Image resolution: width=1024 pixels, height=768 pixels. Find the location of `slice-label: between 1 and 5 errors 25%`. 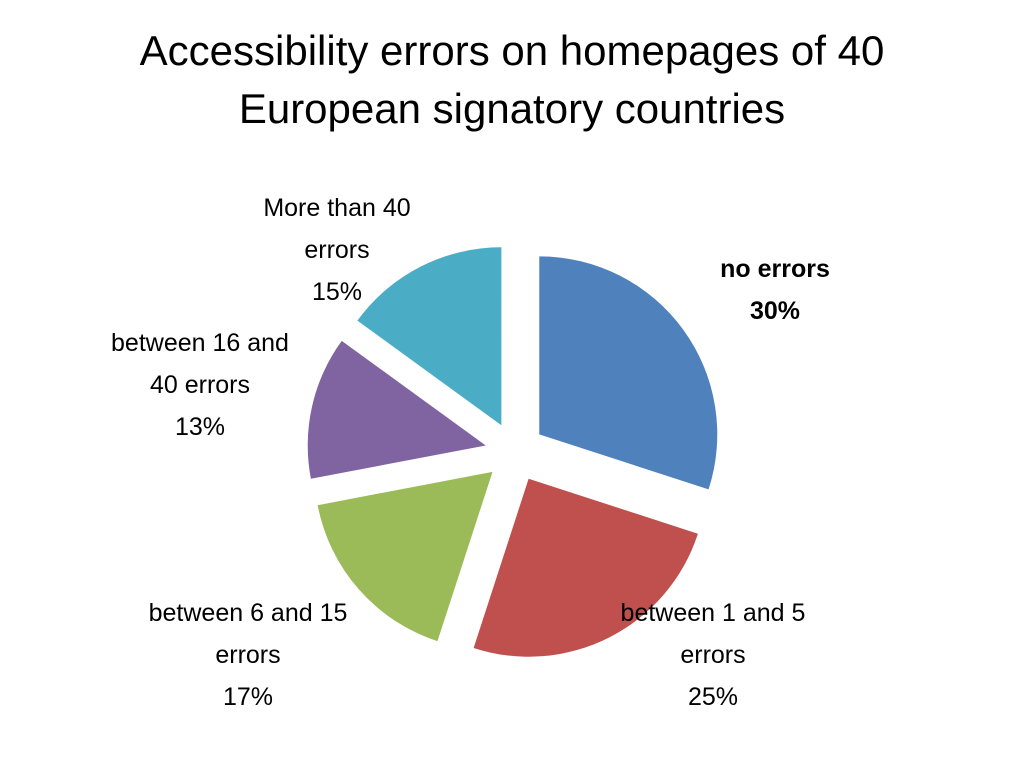

slice-label: between 1 and 5 errors 25% is located at coordinates (713, 655).